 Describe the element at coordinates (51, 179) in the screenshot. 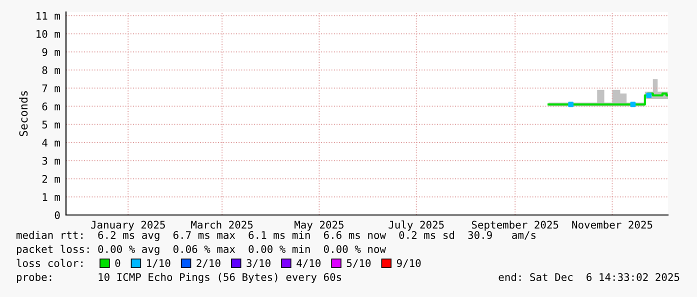

I see `y-tick-label: 2 m` at that location.